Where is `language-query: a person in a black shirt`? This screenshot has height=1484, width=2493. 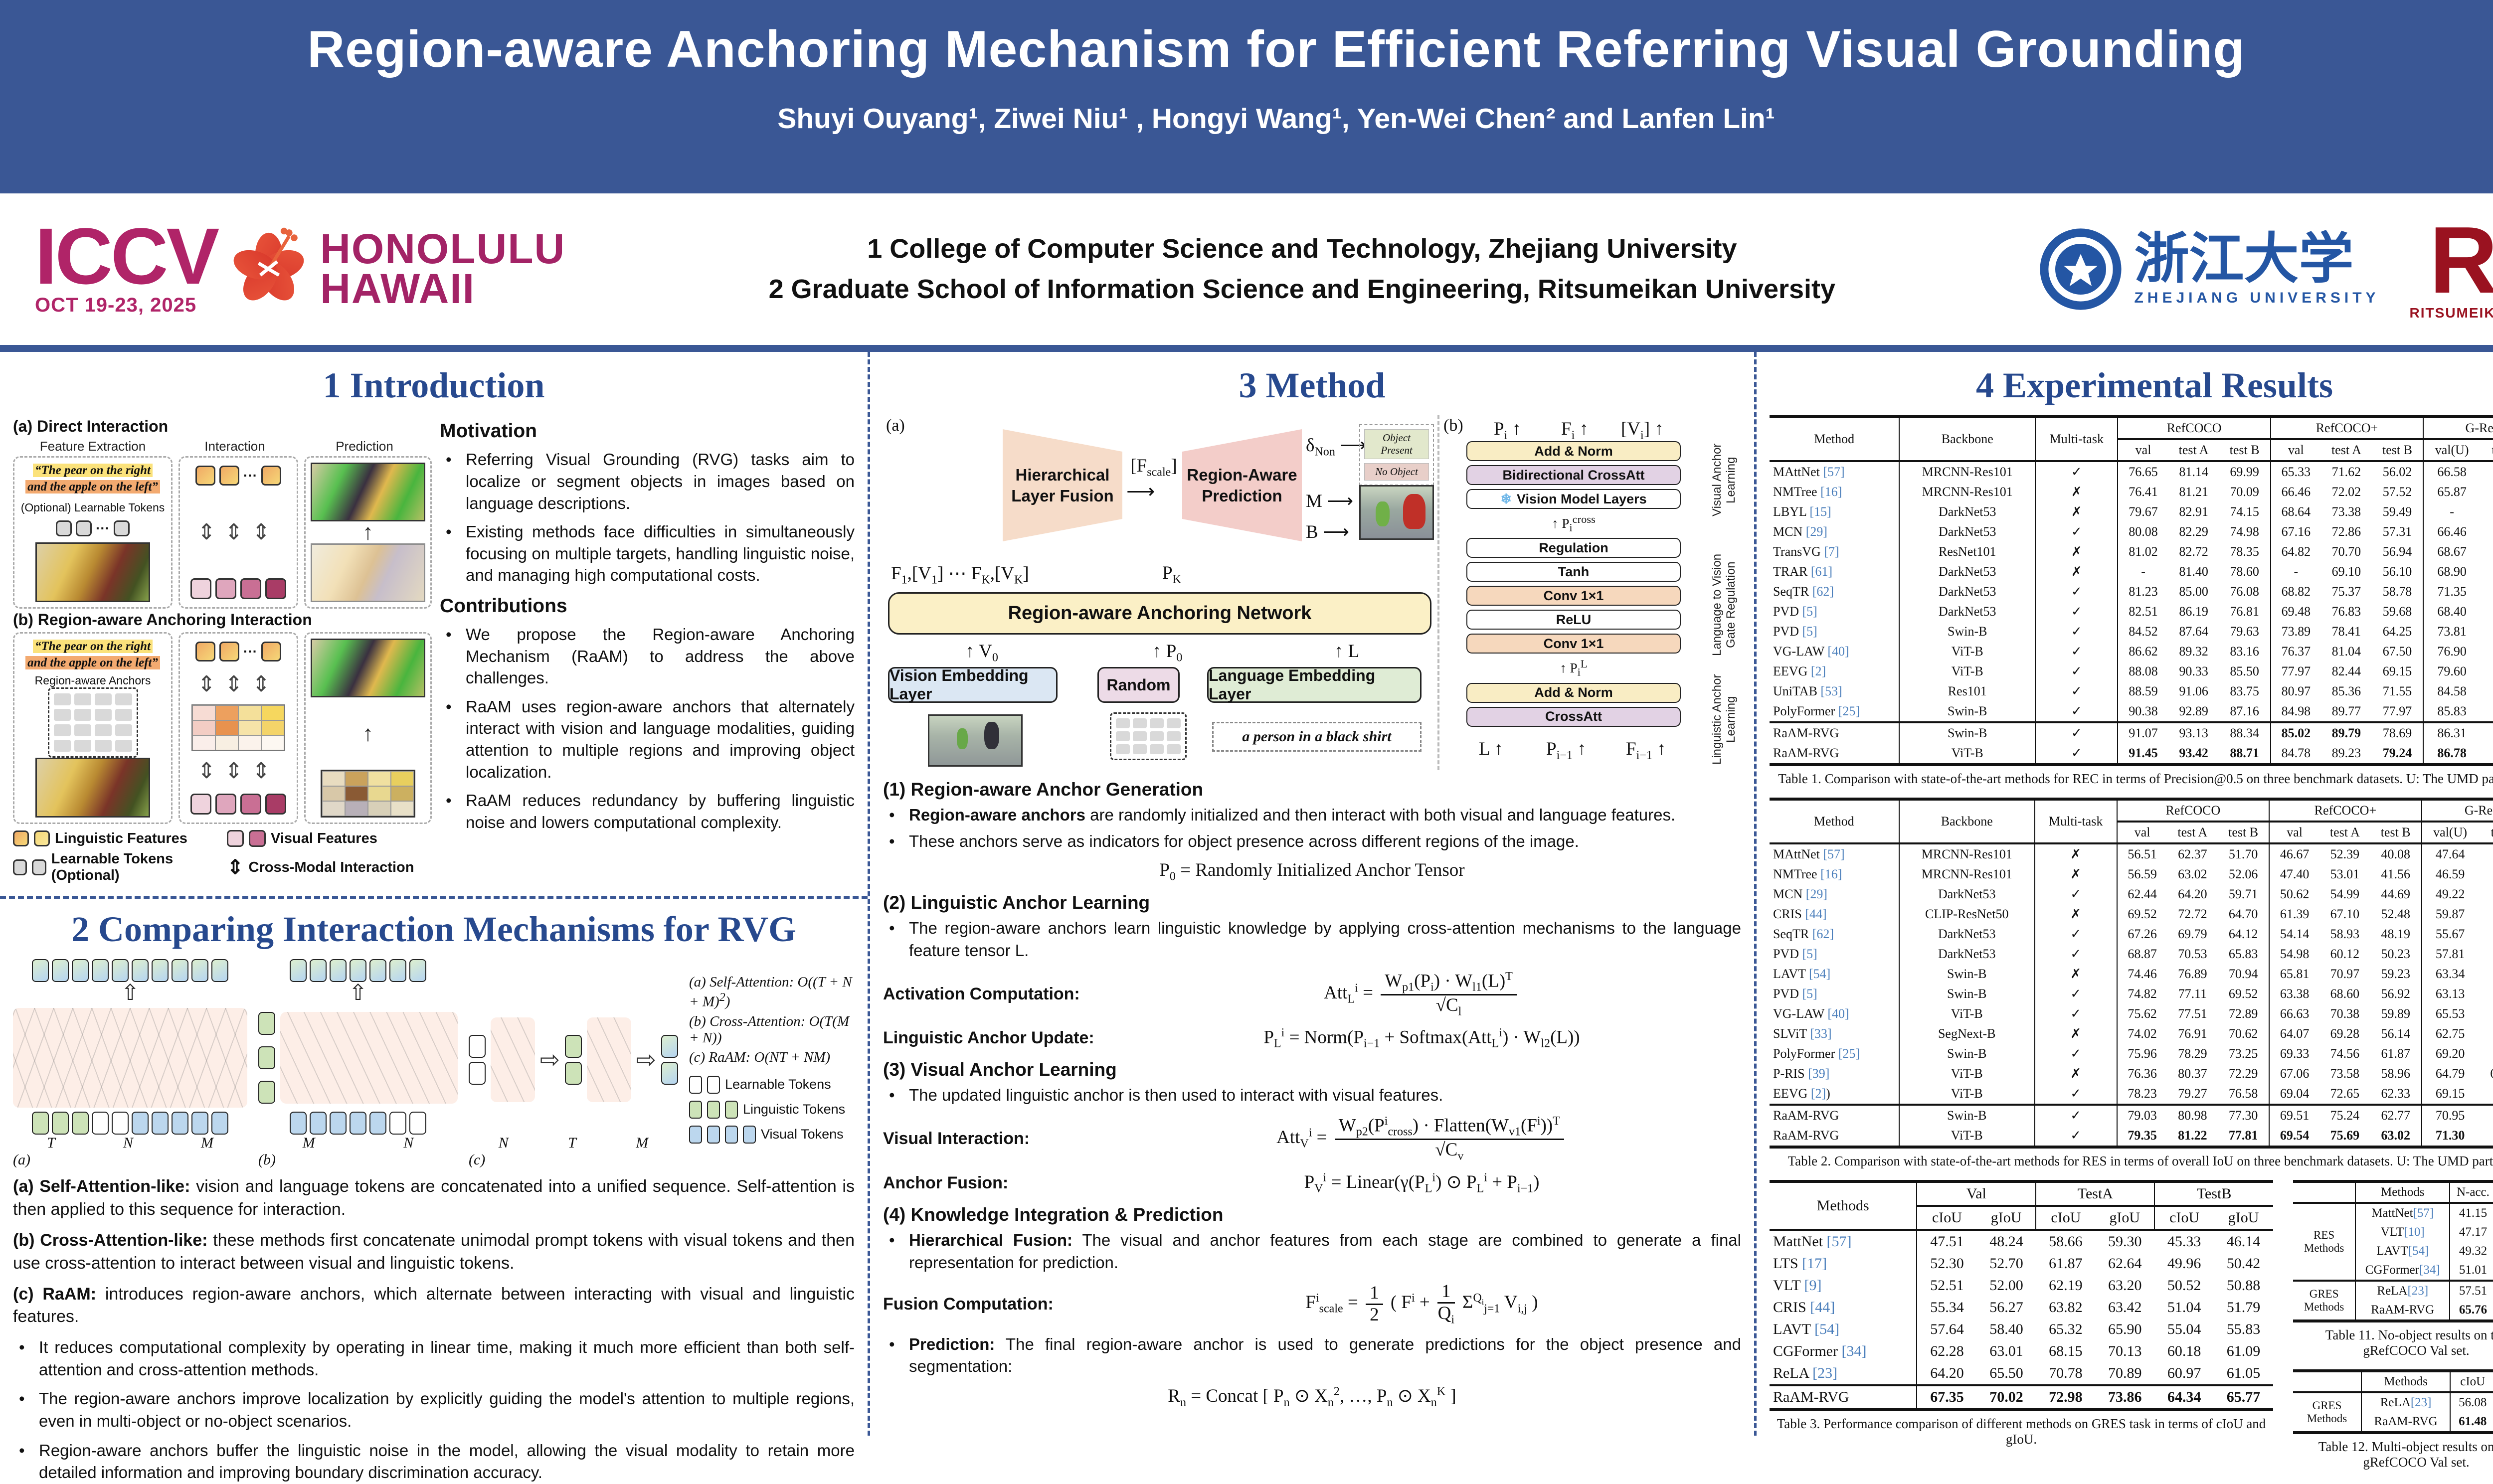 language-query: a person in a black shirt is located at coordinates (1317, 737).